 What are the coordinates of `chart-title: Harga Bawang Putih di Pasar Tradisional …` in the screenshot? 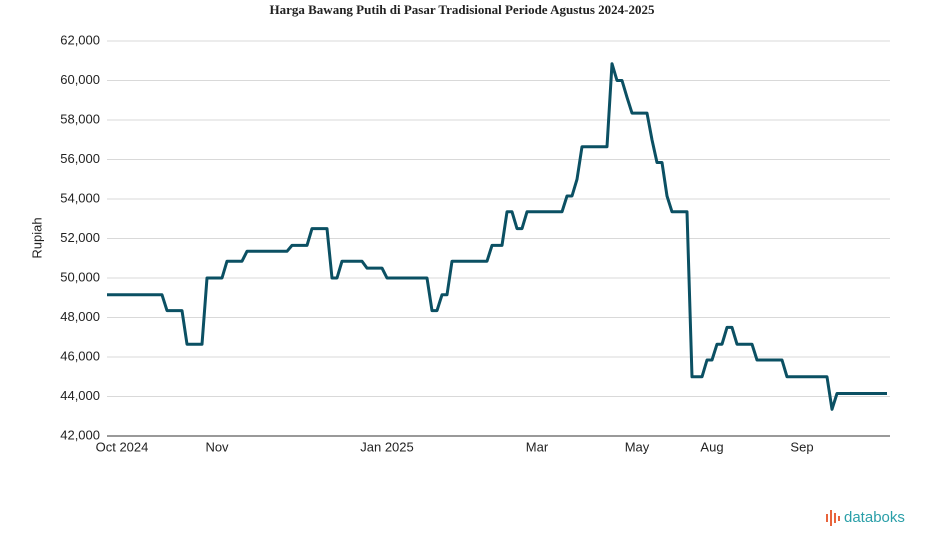 It's located at (462, 9).